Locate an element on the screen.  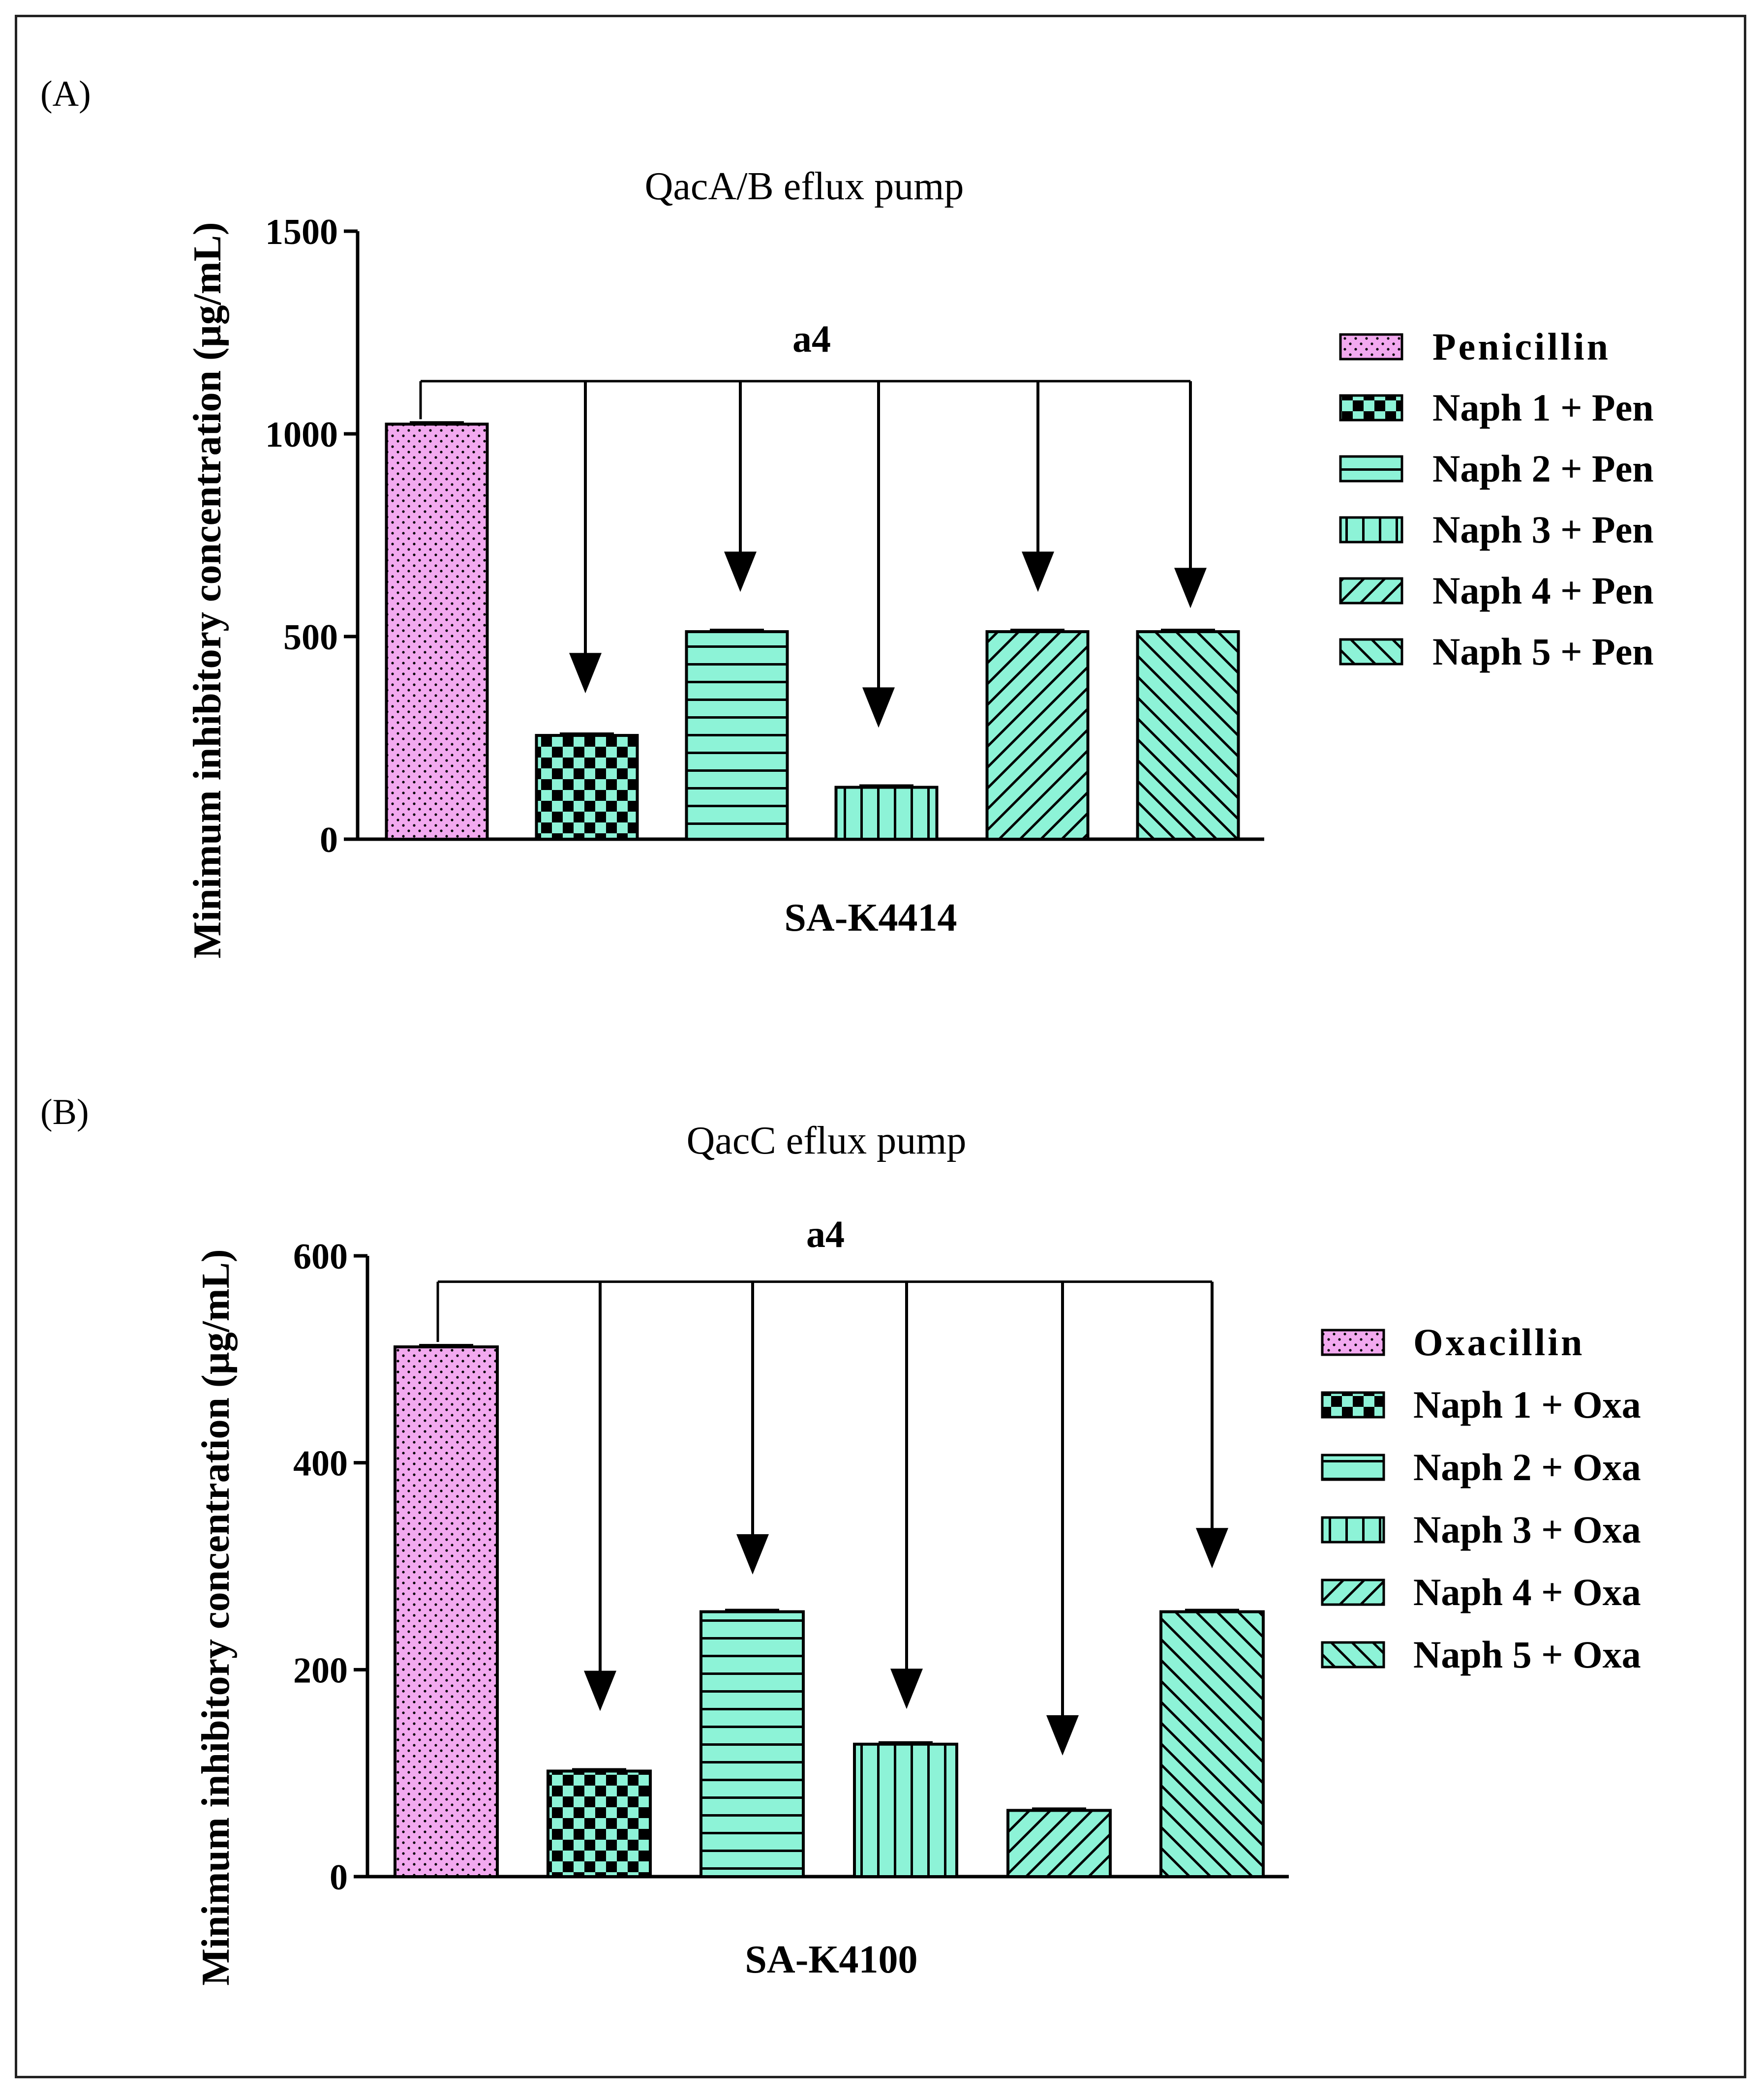
panel-label: (A) is located at coordinates (65, 94).